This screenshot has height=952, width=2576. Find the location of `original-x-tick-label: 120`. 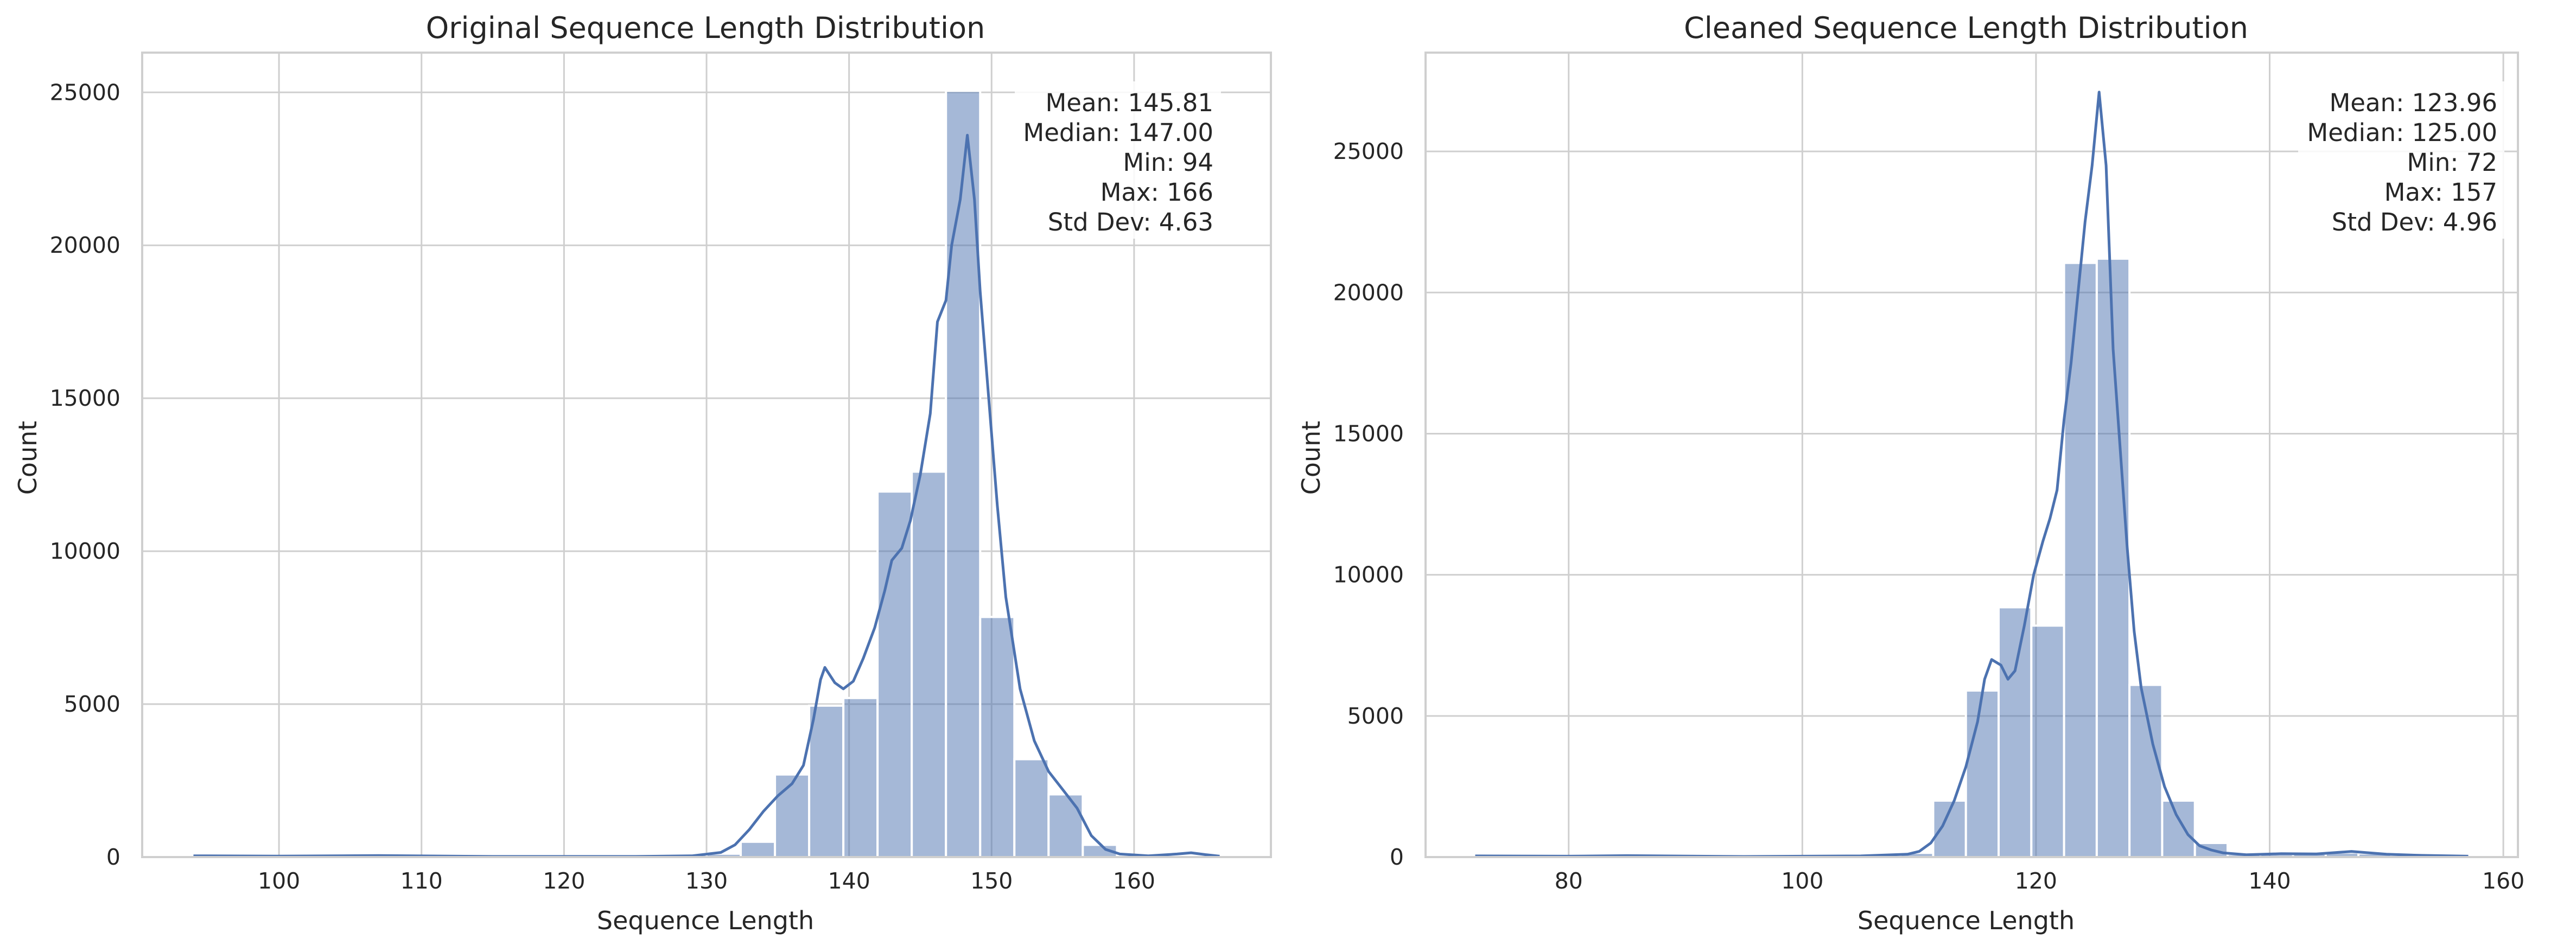

original-x-tick-label: 120 is located at coordinates (564, 881).